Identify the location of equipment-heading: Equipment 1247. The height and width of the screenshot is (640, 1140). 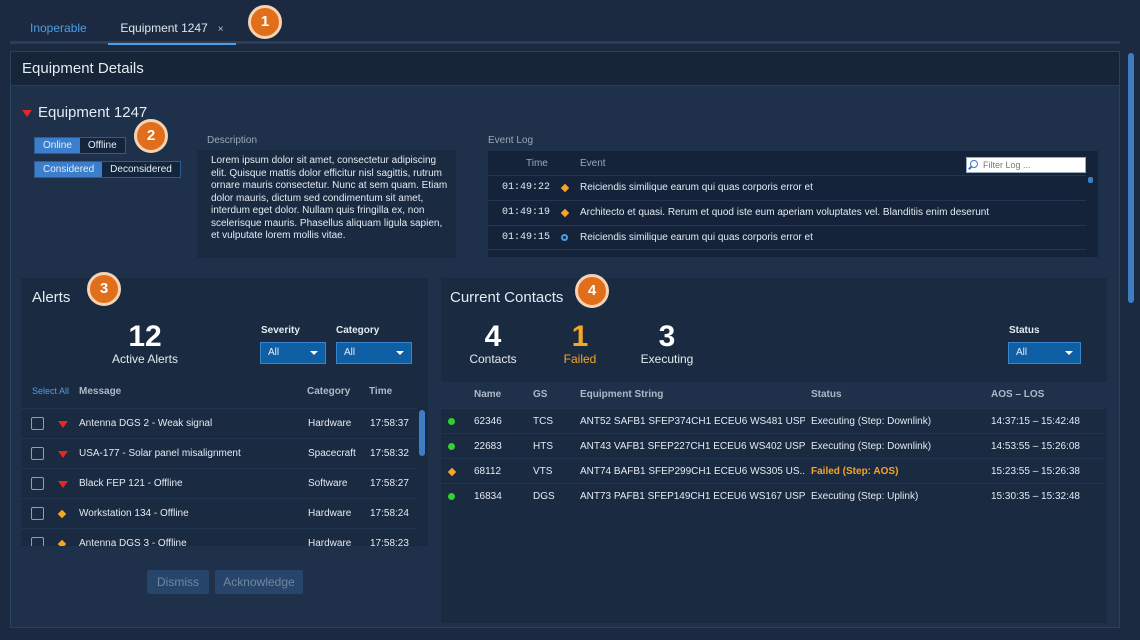
(84, 112).